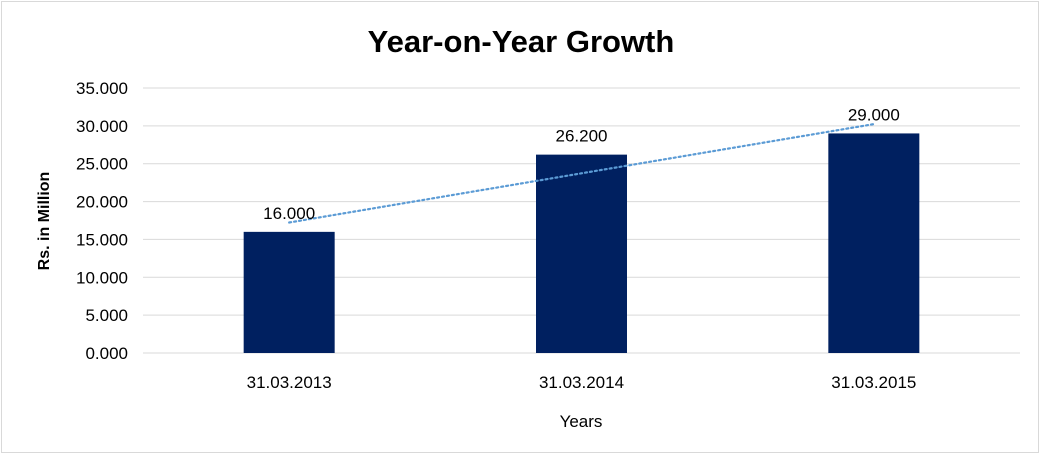 This screenshot has width=1042, height=456. Describe the element at coordinates (873, 382) in the screenshot. I see `x-tick-label: 31.03.2015` at that location.